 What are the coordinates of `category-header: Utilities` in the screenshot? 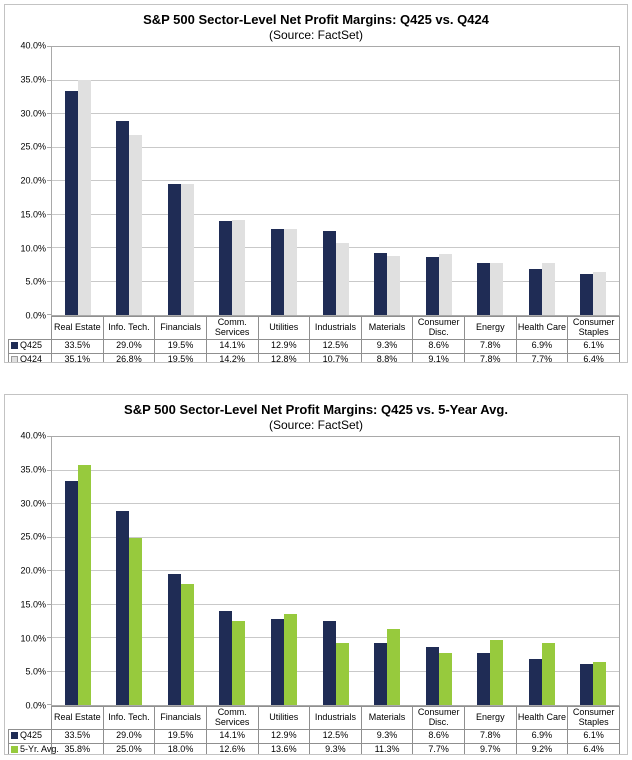 It's located at (284, 328).